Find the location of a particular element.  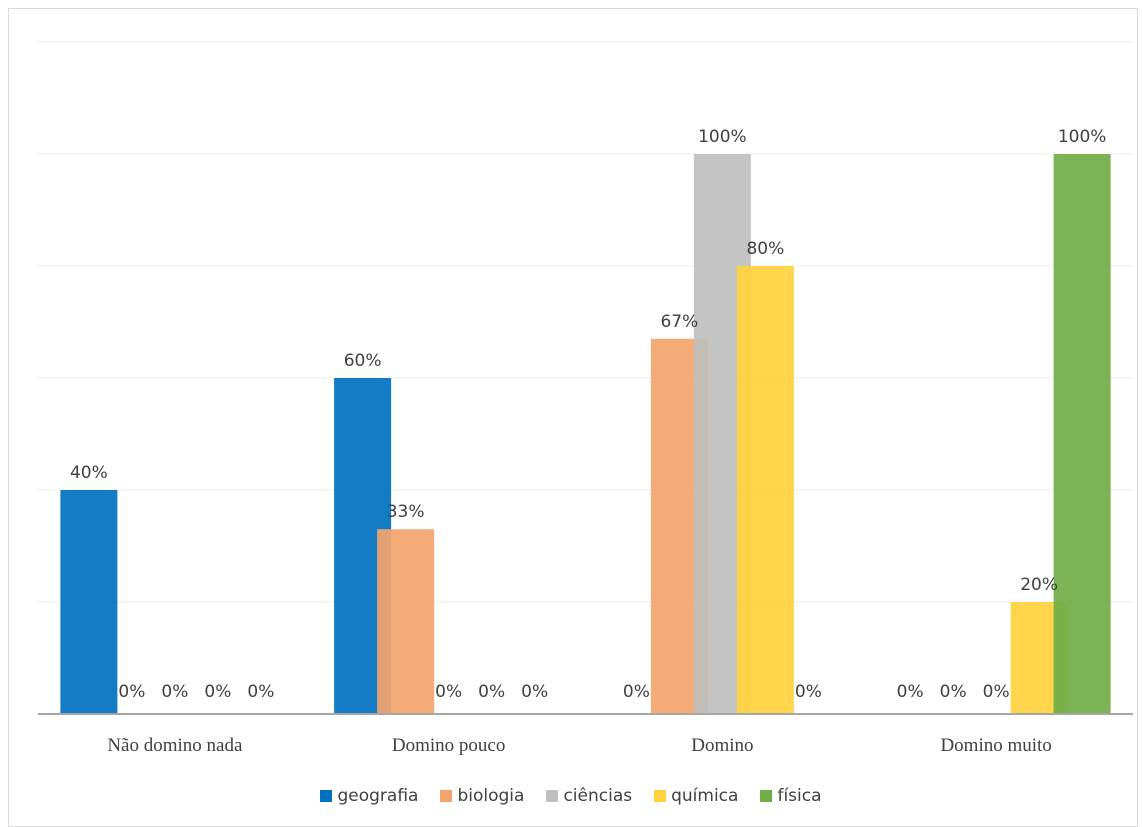

data-label-geografia-1: 60% is located at coordinates (363, 361).